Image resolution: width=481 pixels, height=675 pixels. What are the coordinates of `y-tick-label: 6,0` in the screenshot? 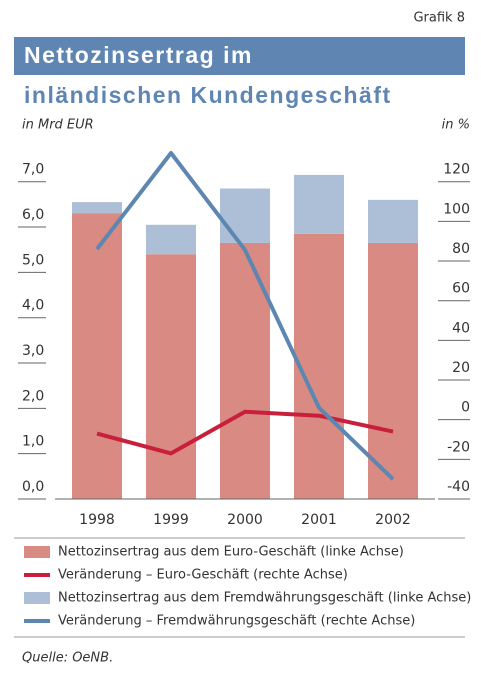 It's located at (33, 215).